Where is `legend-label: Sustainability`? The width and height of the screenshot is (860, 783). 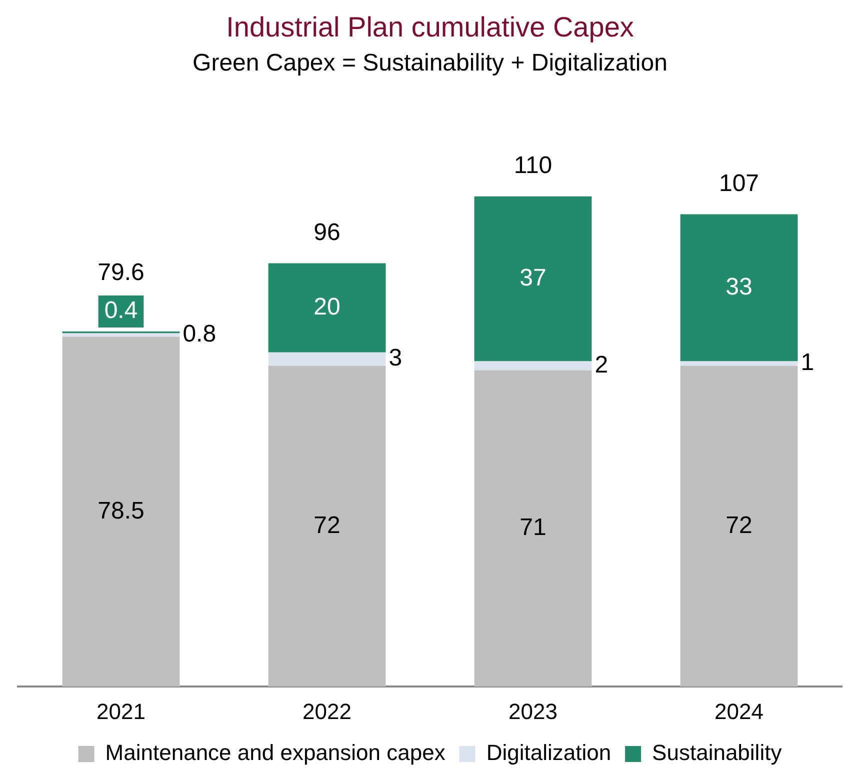 legend-label: Sustainability is located at coordinates (717, 753).